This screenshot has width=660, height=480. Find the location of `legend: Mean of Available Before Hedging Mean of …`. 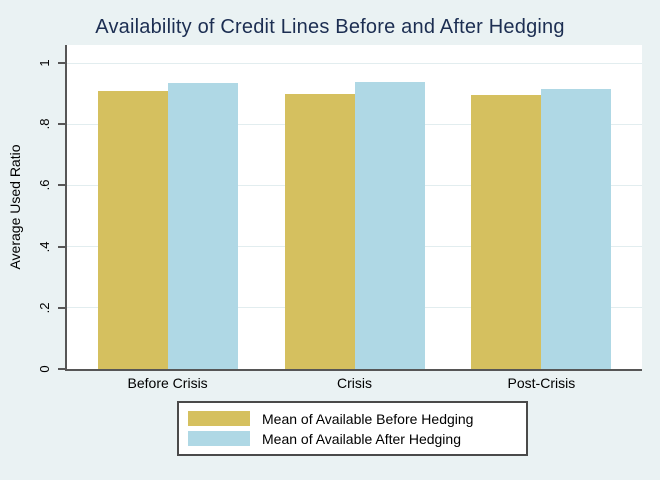

legend: Mean of Available Before Hedging Mean of … is located at coordinates (352, 428).